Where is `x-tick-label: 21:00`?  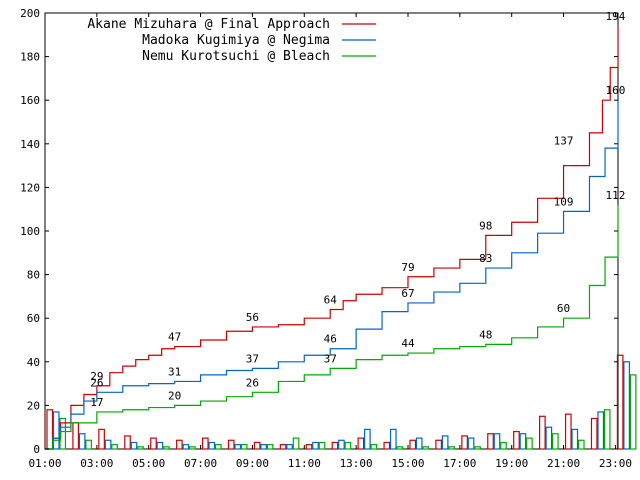 x-tick-label: 21:00 is located at coordinates (563, 463).